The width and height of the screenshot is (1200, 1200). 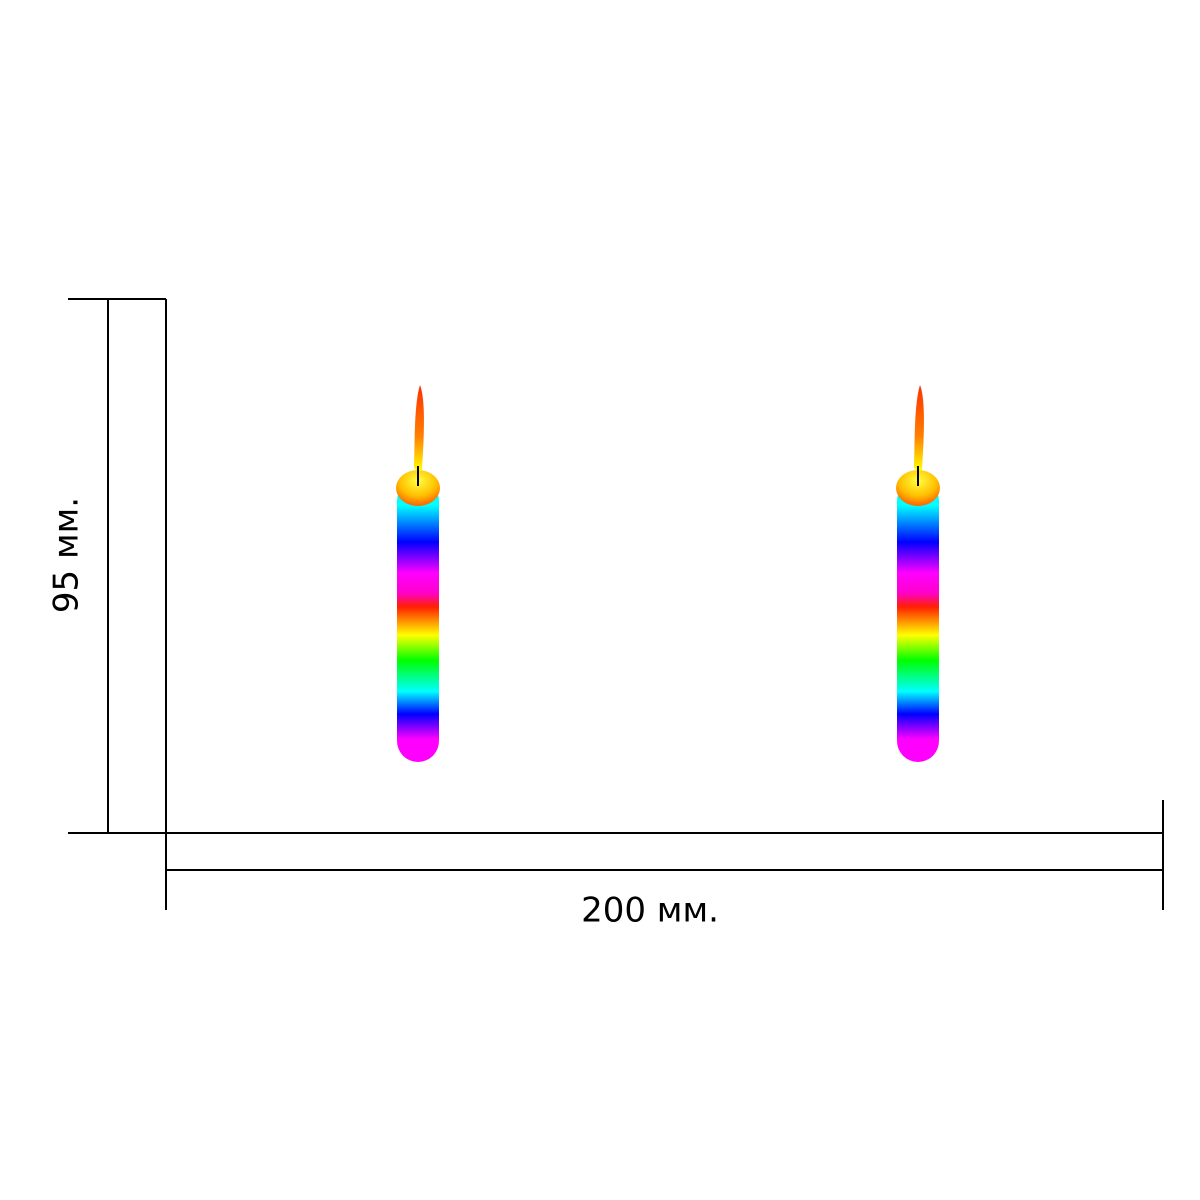 I want to click on width-label: 200 мм., so click(x=650, y=911).